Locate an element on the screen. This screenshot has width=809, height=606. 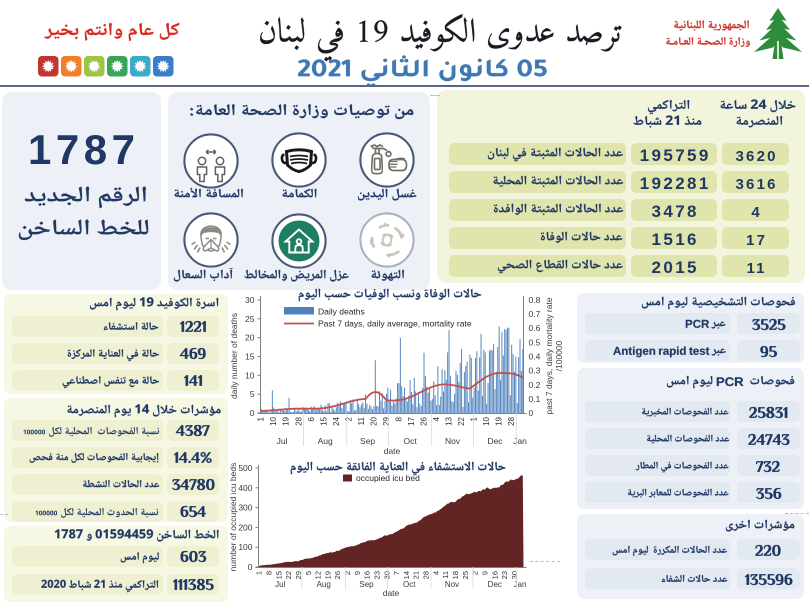
svg-text:past 7 days, daily mortality r: past 7 days, daily mortality rate is located at coordinates (549, 355).